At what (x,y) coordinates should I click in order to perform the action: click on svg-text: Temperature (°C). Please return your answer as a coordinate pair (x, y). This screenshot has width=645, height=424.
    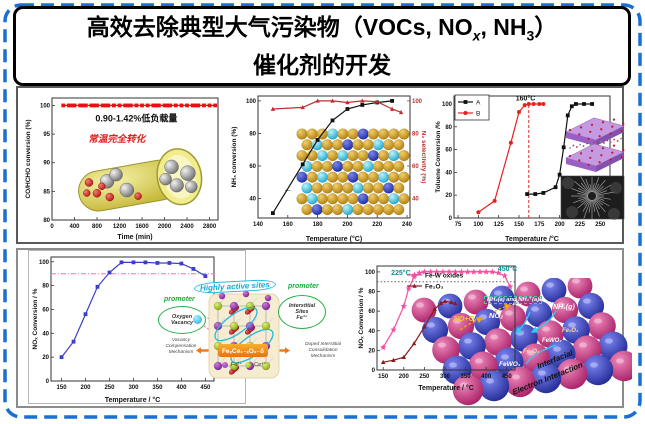
    Looking at the image, I should click on (334, 239).